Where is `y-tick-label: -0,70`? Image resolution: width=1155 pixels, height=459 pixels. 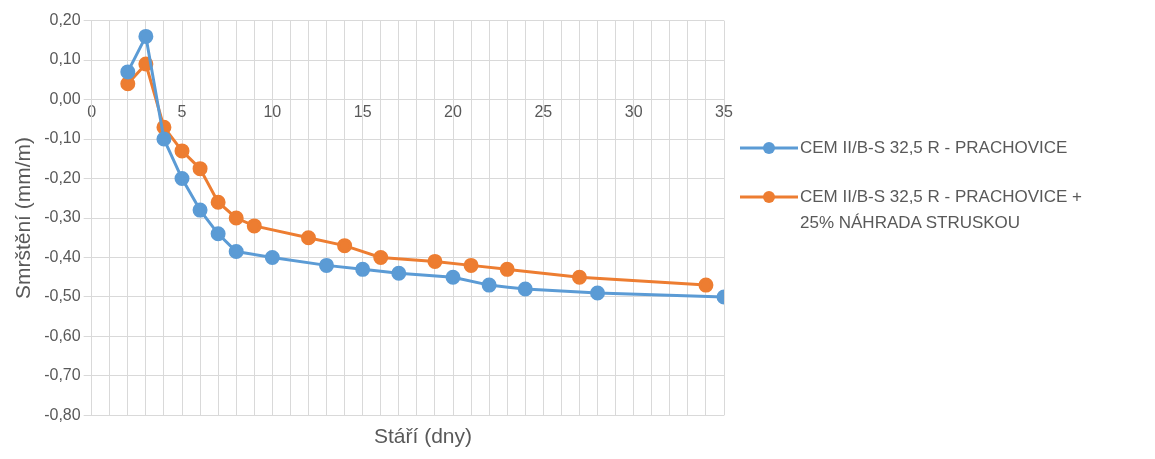
y-tick-label: -0,70 is located at coordinates (62, 375).